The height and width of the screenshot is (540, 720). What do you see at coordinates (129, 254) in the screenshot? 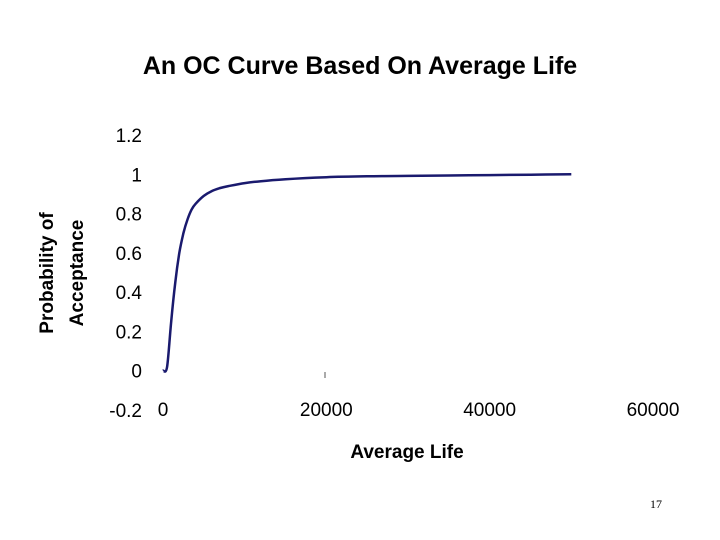
I see `y-tick-label: 0.6` at bounding box center [129, 254].